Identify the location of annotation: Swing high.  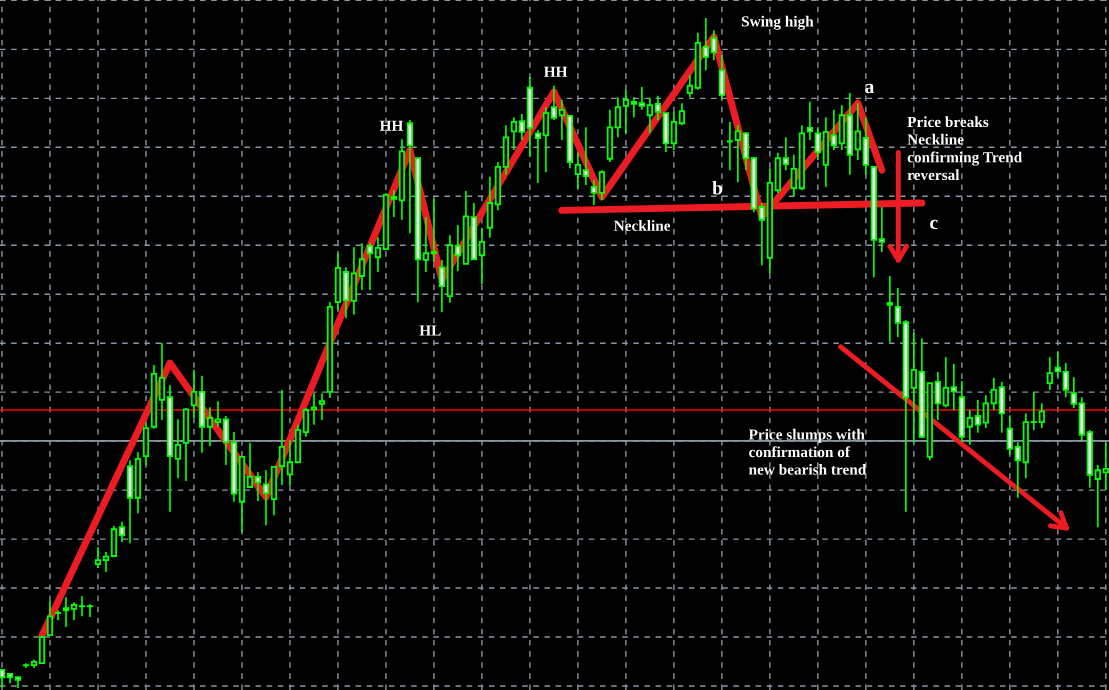
(777, 22).